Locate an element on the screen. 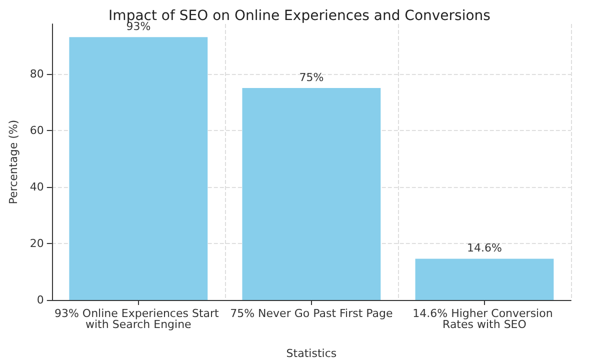 The width and height of the screenshot is (599, 364). x-tick-label: 75% Never Go Past First Page is located at coordinates (312, 313).